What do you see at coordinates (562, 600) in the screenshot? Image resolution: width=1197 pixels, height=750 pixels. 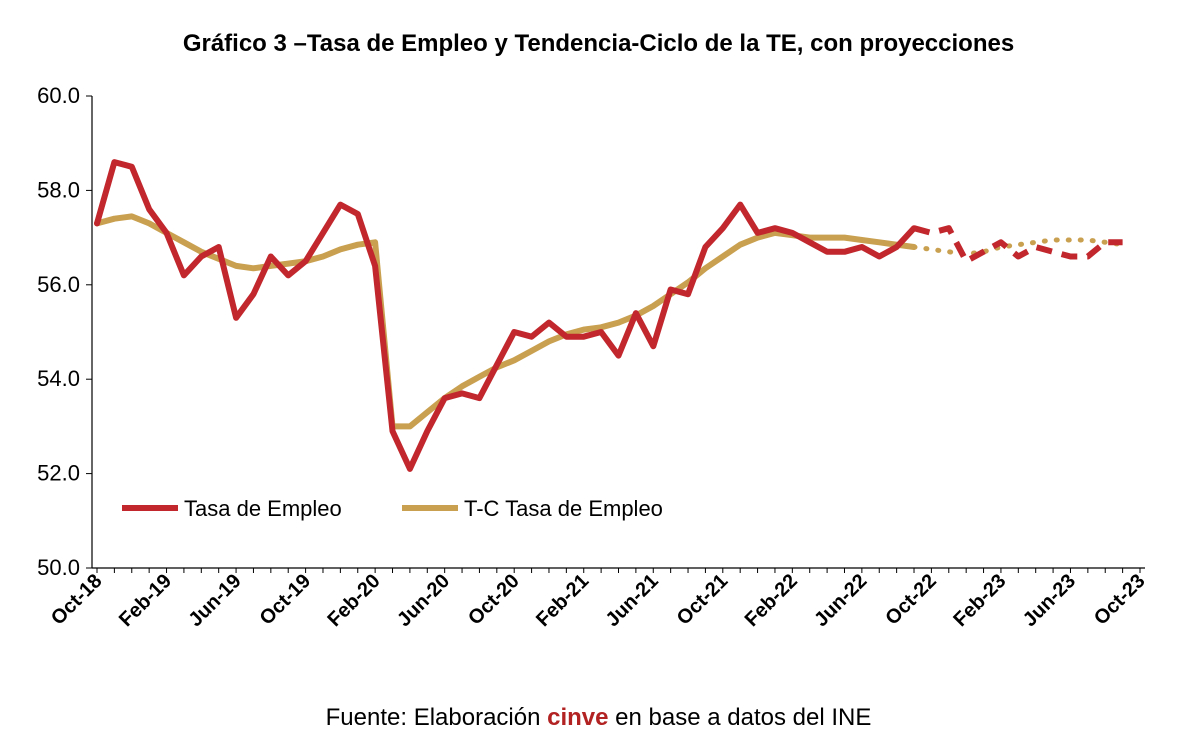 I see `x-tick-label: Feb-21` at bounding box center [562, 600].